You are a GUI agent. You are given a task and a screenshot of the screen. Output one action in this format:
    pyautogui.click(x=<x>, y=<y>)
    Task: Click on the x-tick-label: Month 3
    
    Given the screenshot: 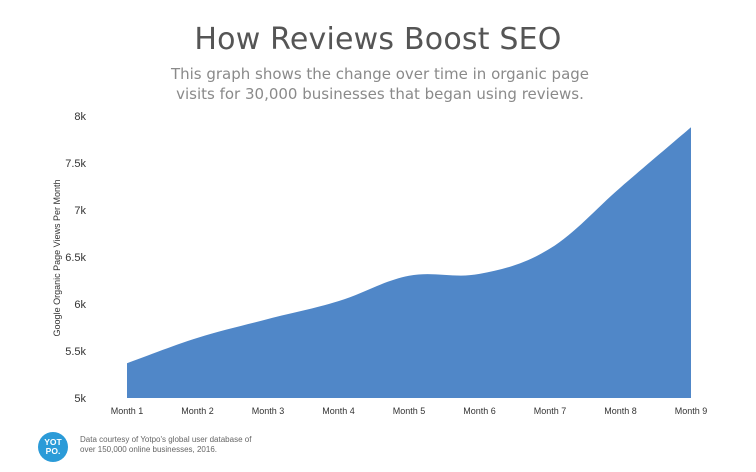 What is the action you would take?
    pyautogui.click(x=268, y=411)
    